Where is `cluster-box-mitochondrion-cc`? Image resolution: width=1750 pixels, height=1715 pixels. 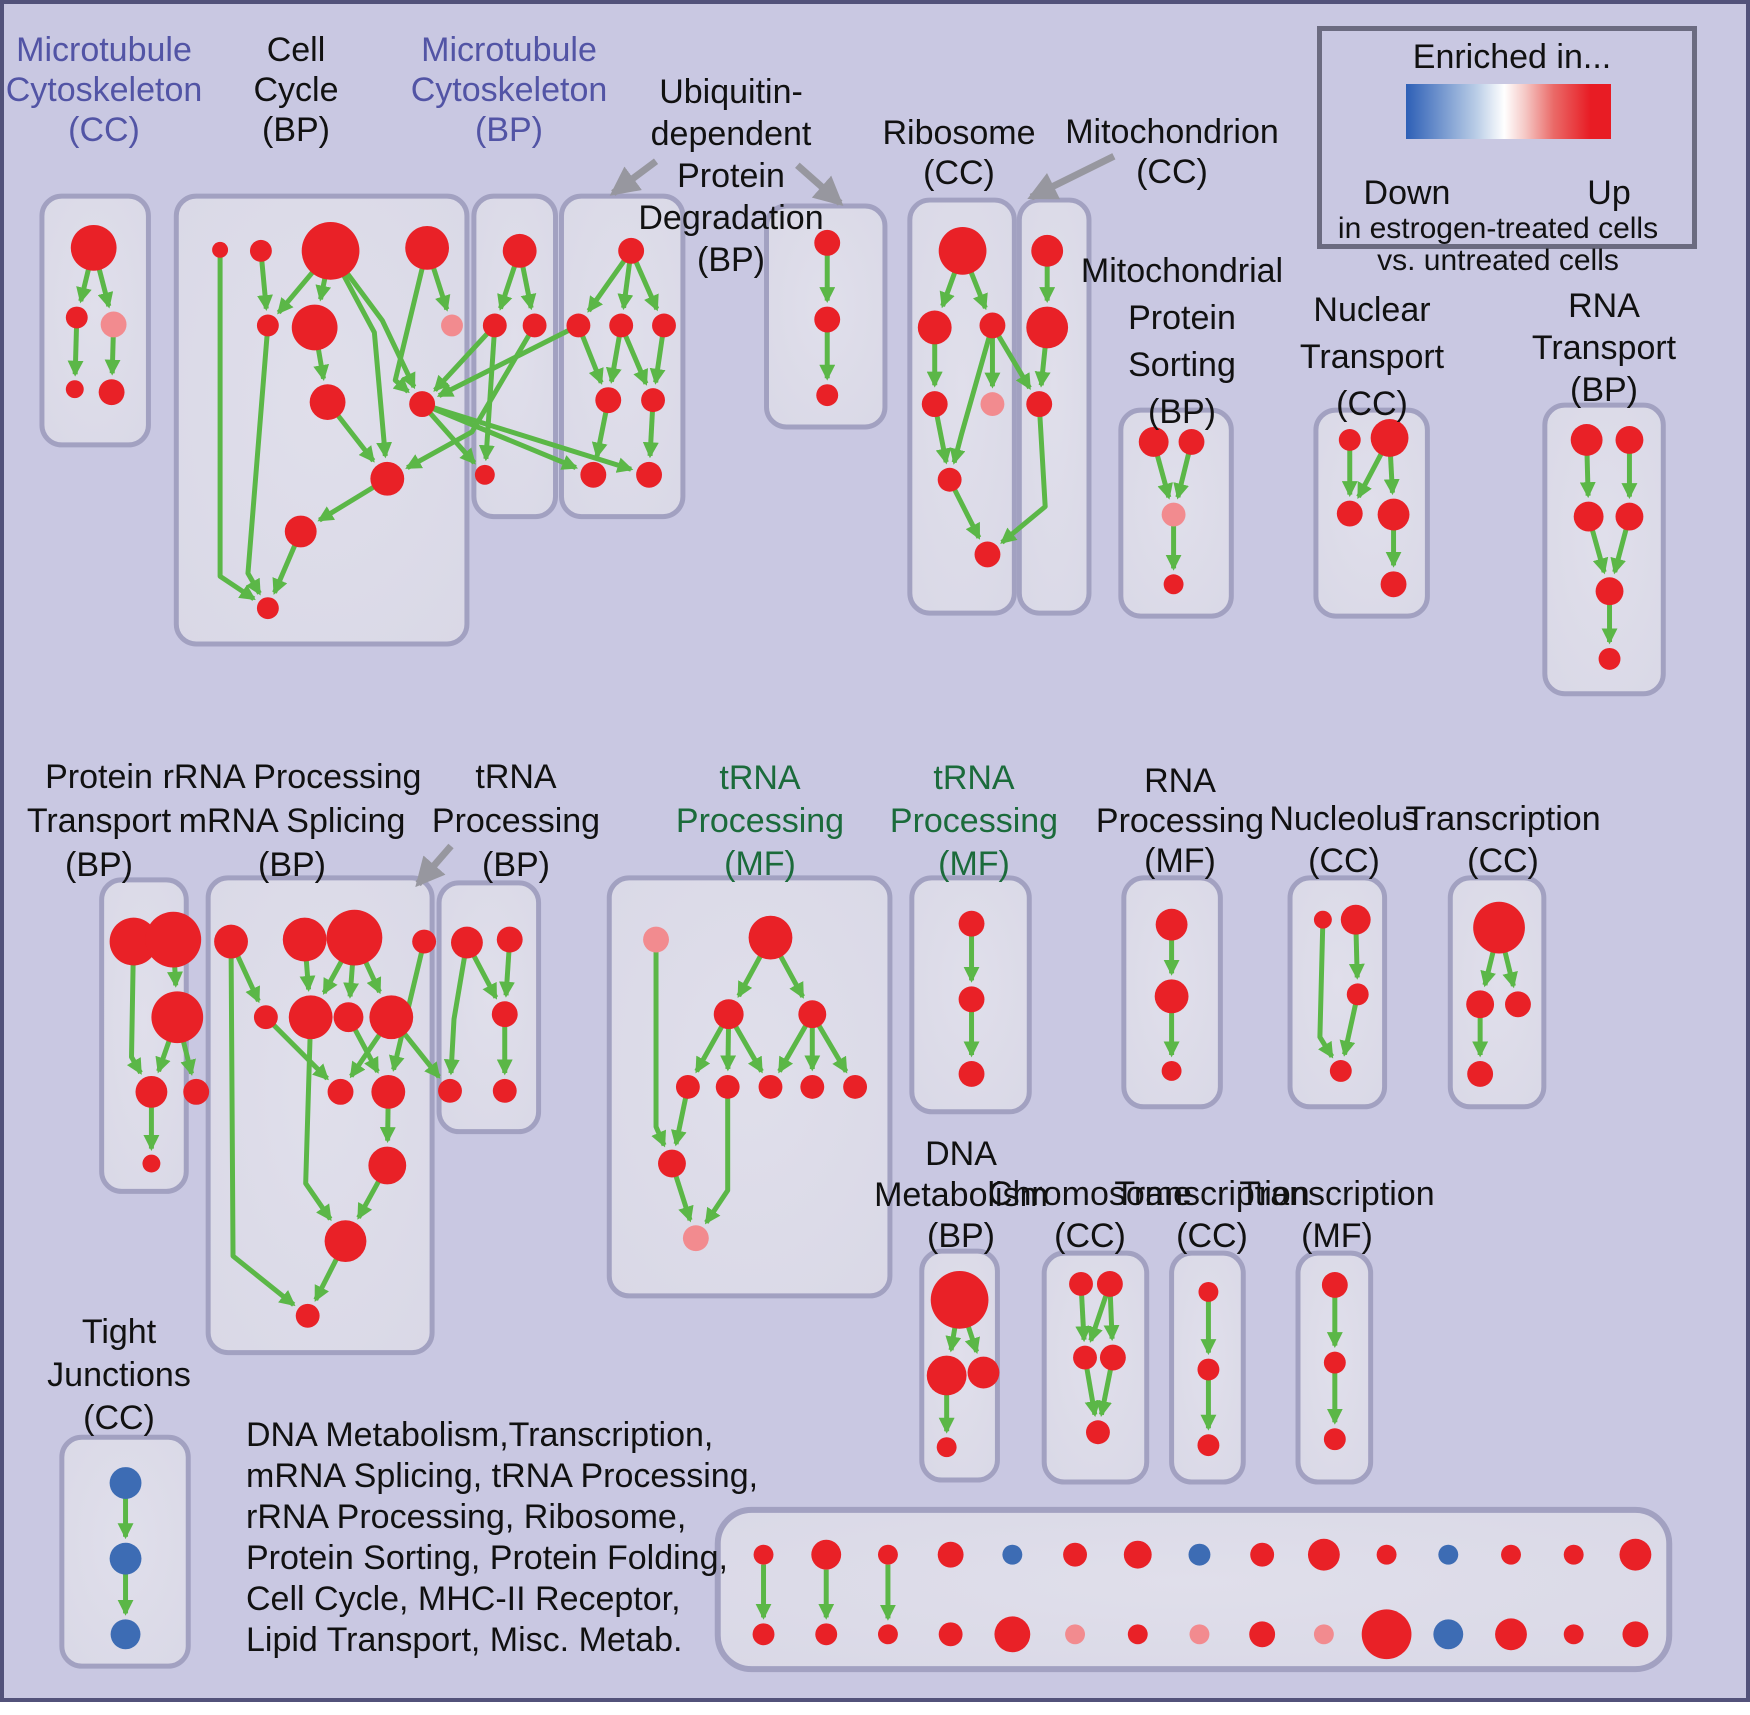
cluster-box-mitochondrion-cc is located at coordinates (1054, 406).